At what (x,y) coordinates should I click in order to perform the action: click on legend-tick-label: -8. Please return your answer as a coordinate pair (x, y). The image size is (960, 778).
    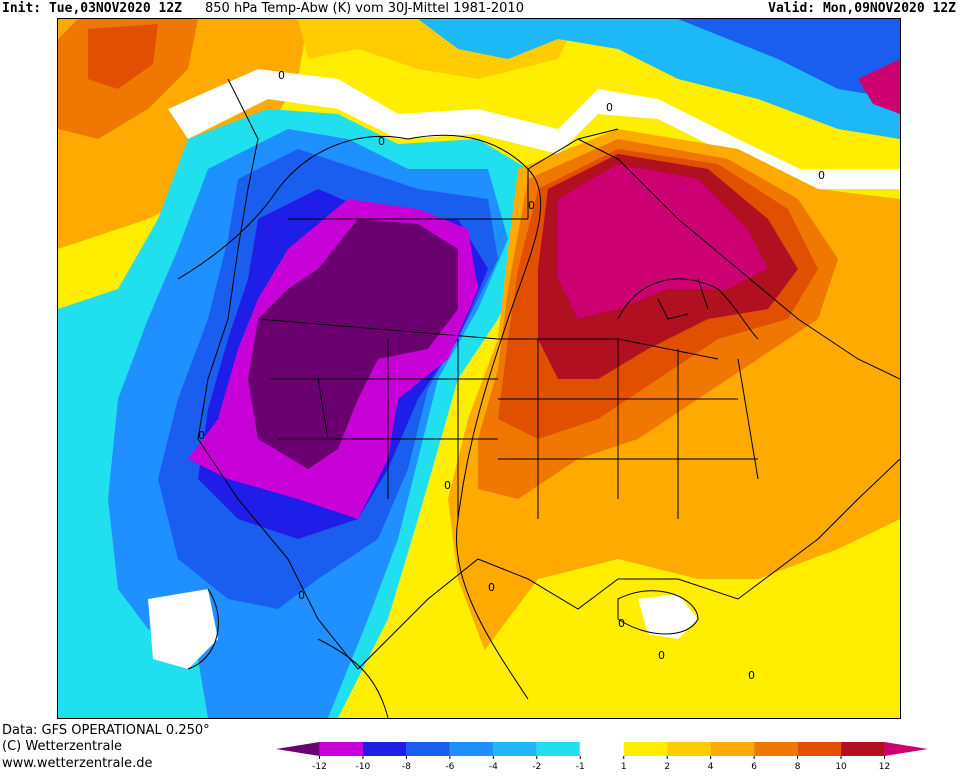
    Looking at the image, I should click on (406, 767).